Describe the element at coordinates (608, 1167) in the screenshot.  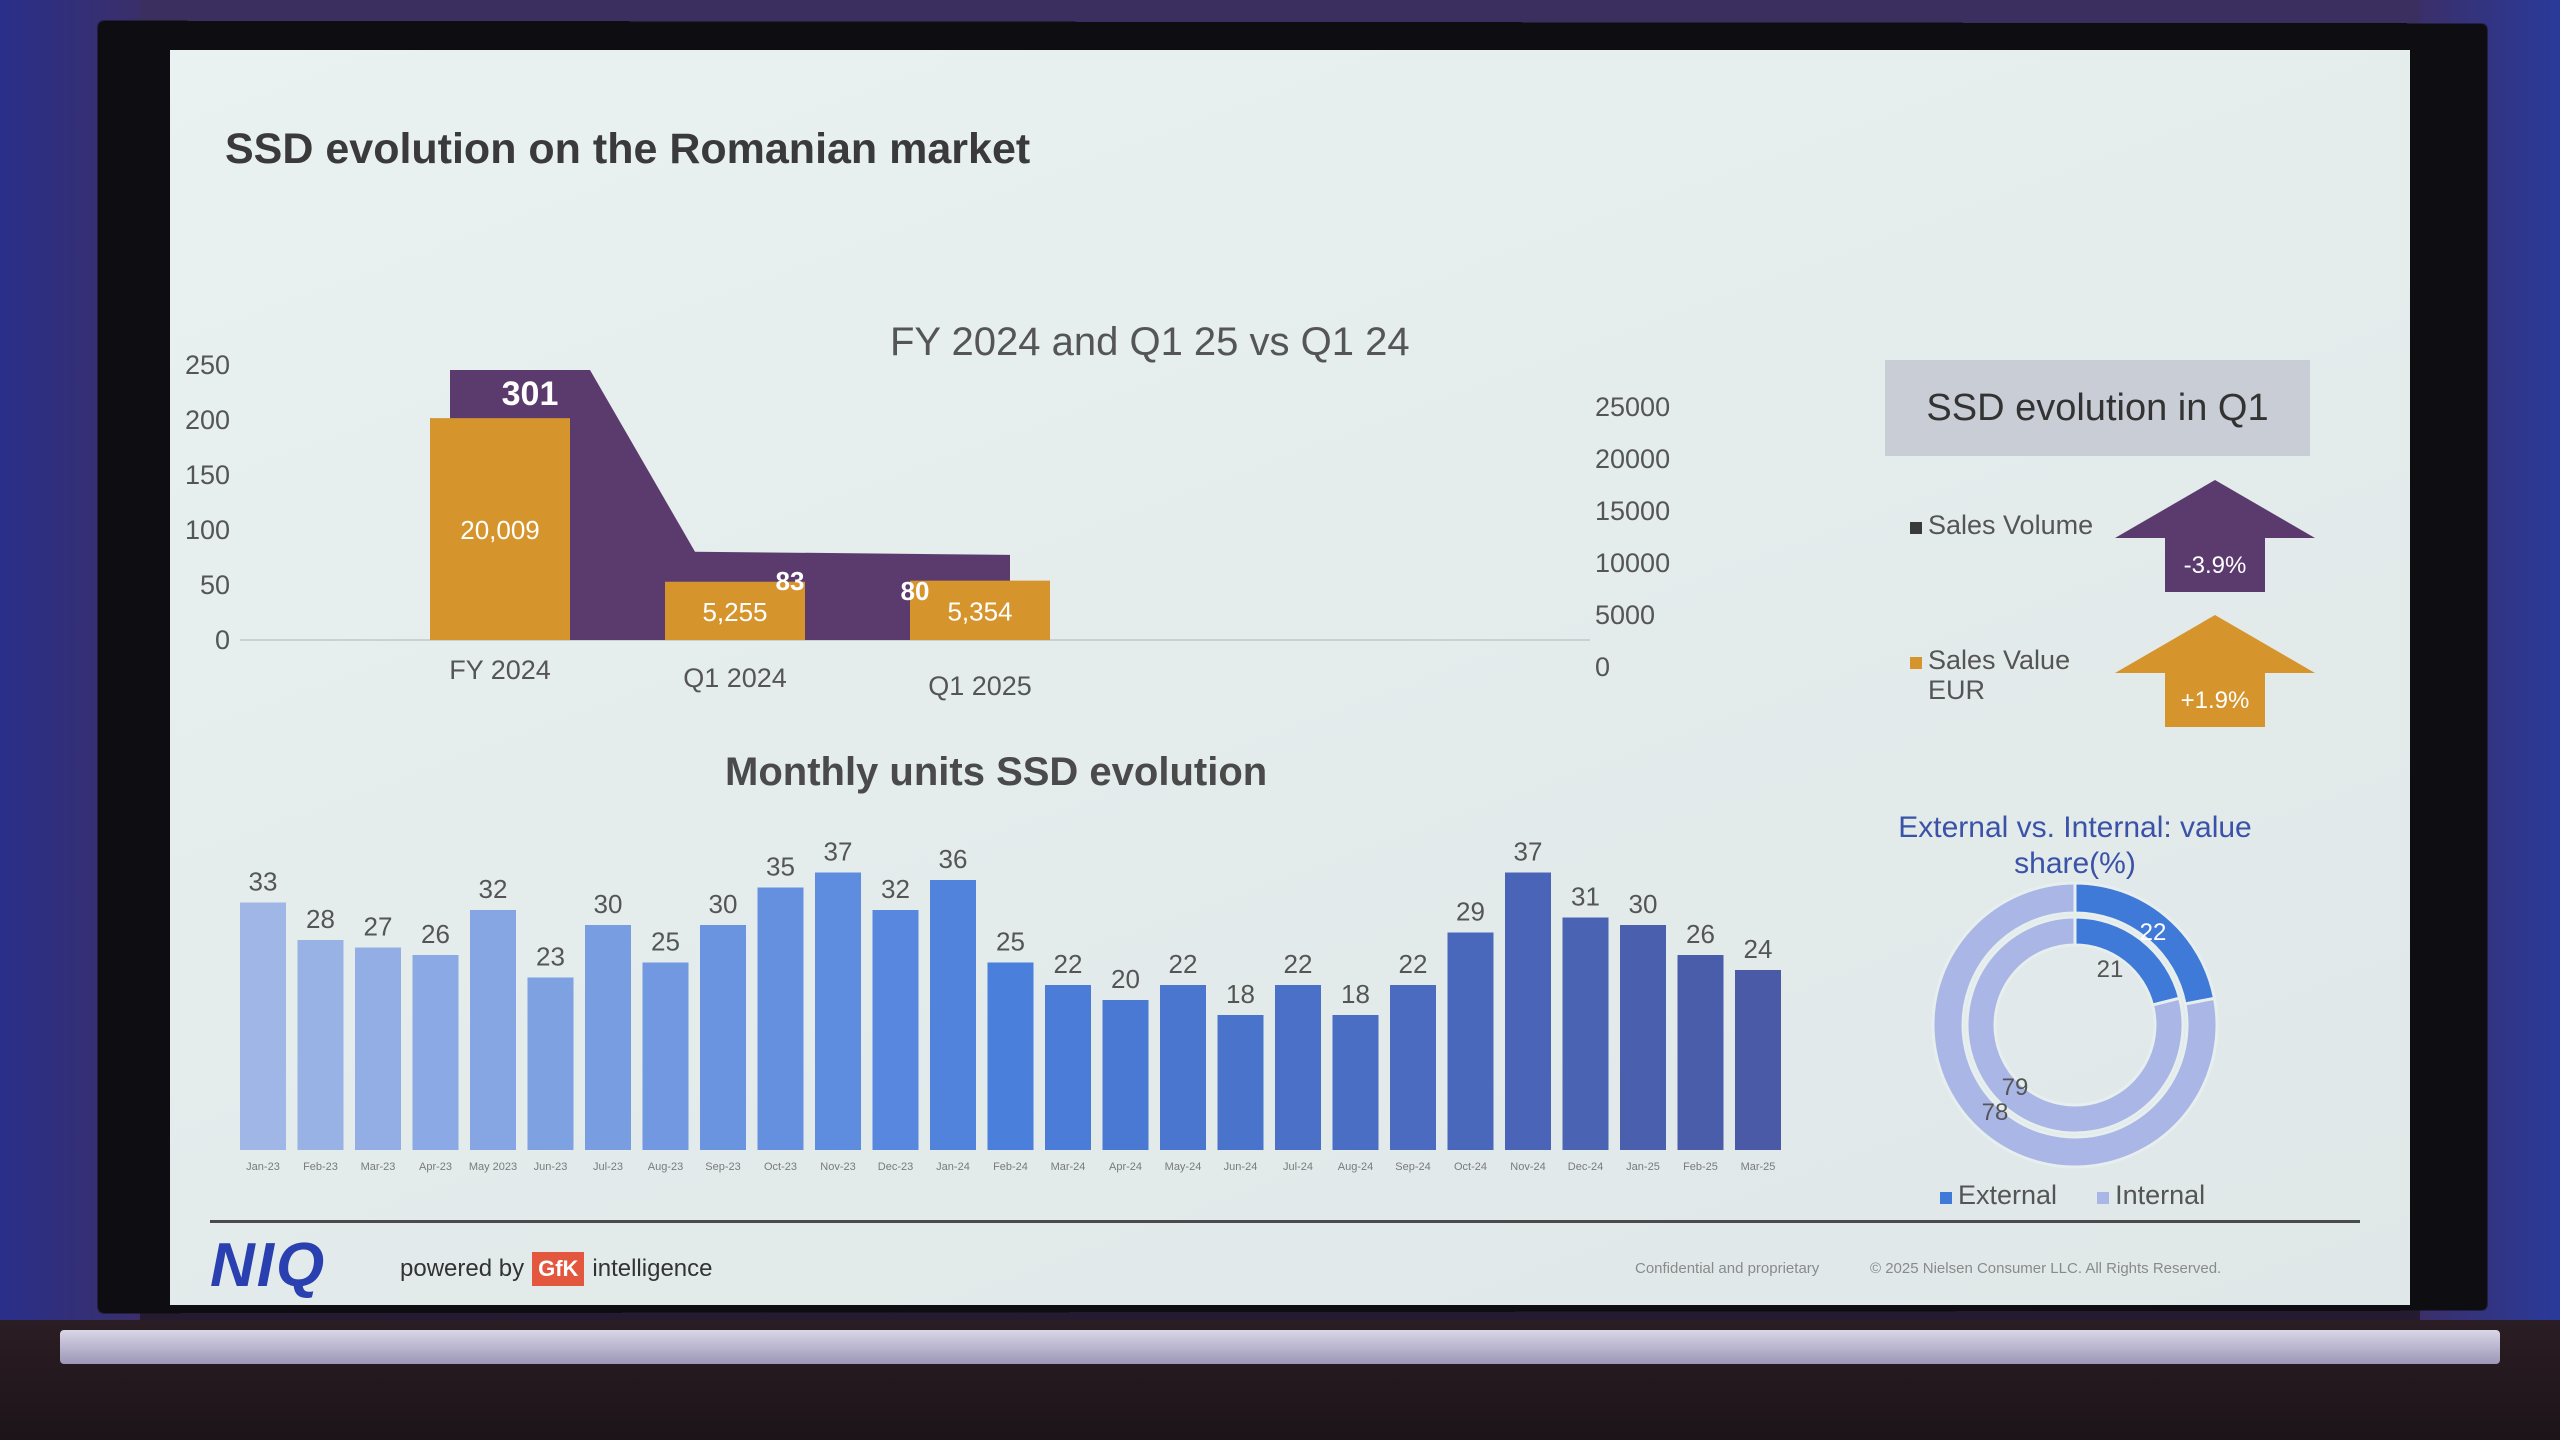
I see `monthly-category-label: Jul-23` at that location.